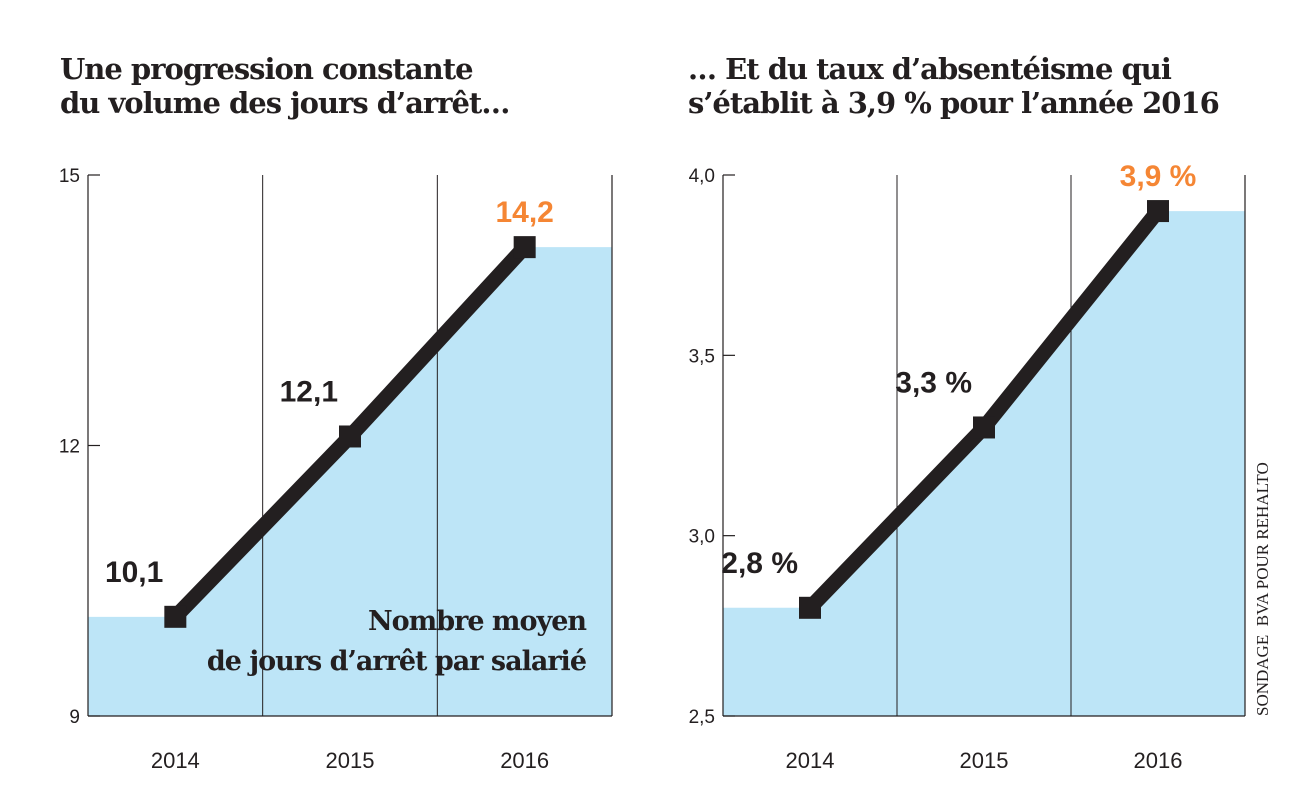 The height and width of the screenshot is (791, 1294). What do you see at coordinates (930, 69) in the screenshot?
I see `right-title-line-1: … Et du taux d’absentéisme qui` at bounding box center [930, 69].